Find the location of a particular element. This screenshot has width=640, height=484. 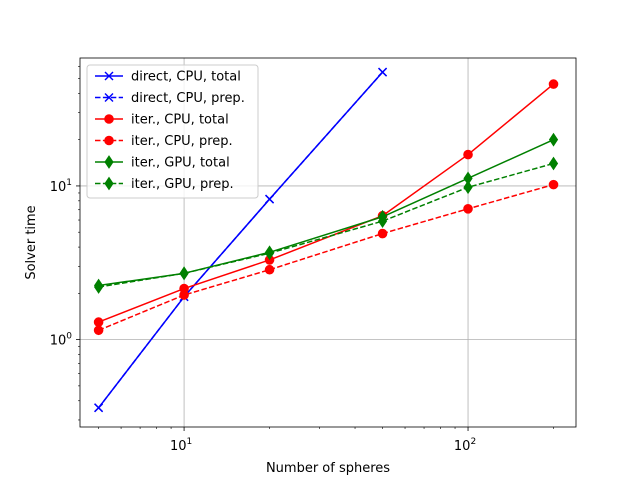

legend-label: direct, CPU, total is located at coordinates (186, 77).